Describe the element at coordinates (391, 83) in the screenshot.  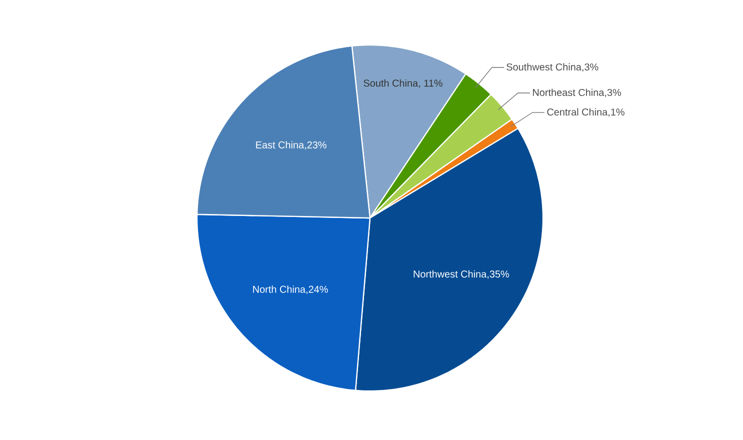
I see `slice-label: South China` at that location.